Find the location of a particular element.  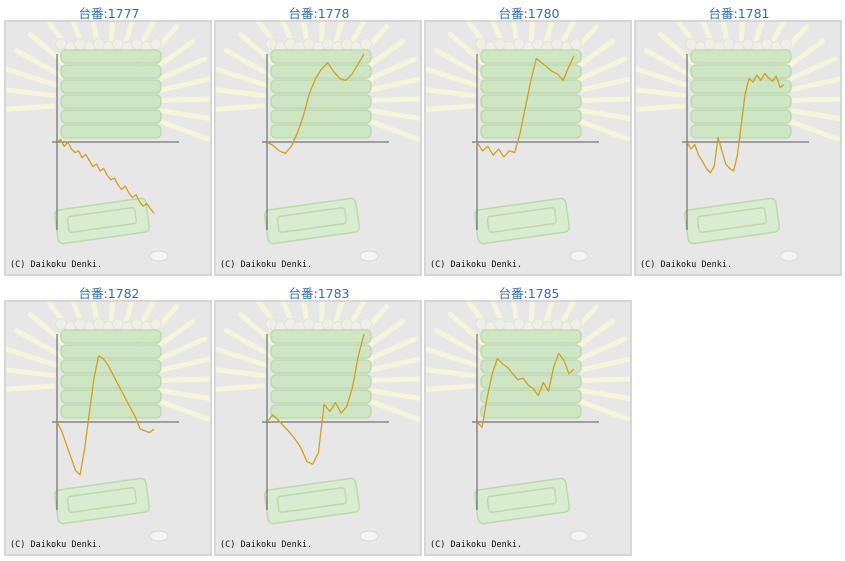

machine-chart-card: 台番:1777 (C) Daikoku Denki. is located at coordinates (109, 138).